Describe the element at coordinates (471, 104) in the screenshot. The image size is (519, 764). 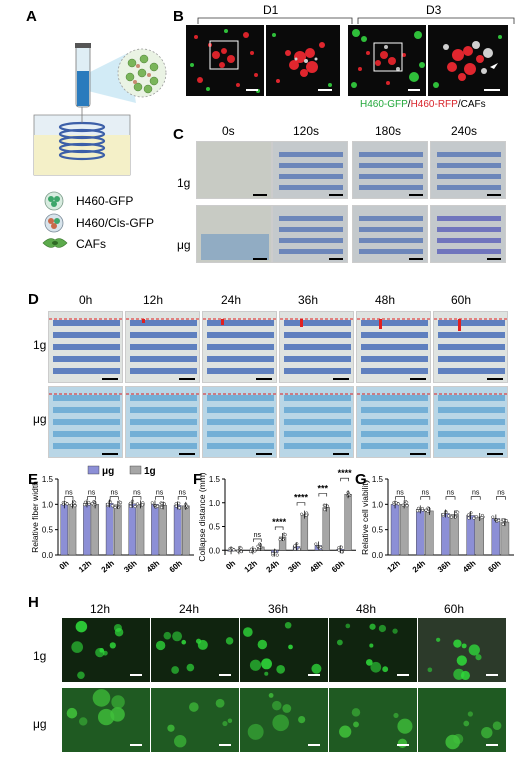
I see `b-legend-cafs: /CAFs` at that location.